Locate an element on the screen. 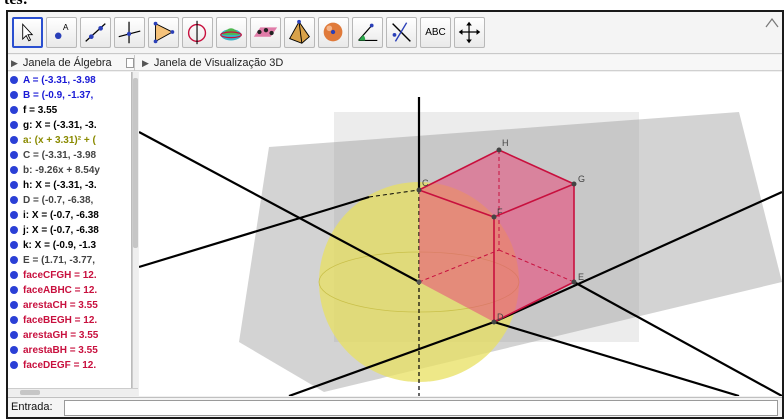  top-fragment-text: tes: is located at coordinates (16, 4).